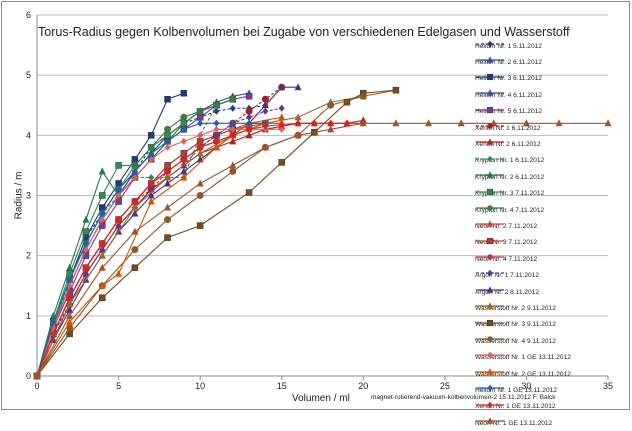 Image resolution: width=632 pixels, height=431 pixels. Describe the element at coordinates (549, 423) in the screenshot. I see `legend-item: Neon Nr. 1 GE 13.11.2012` at that location.